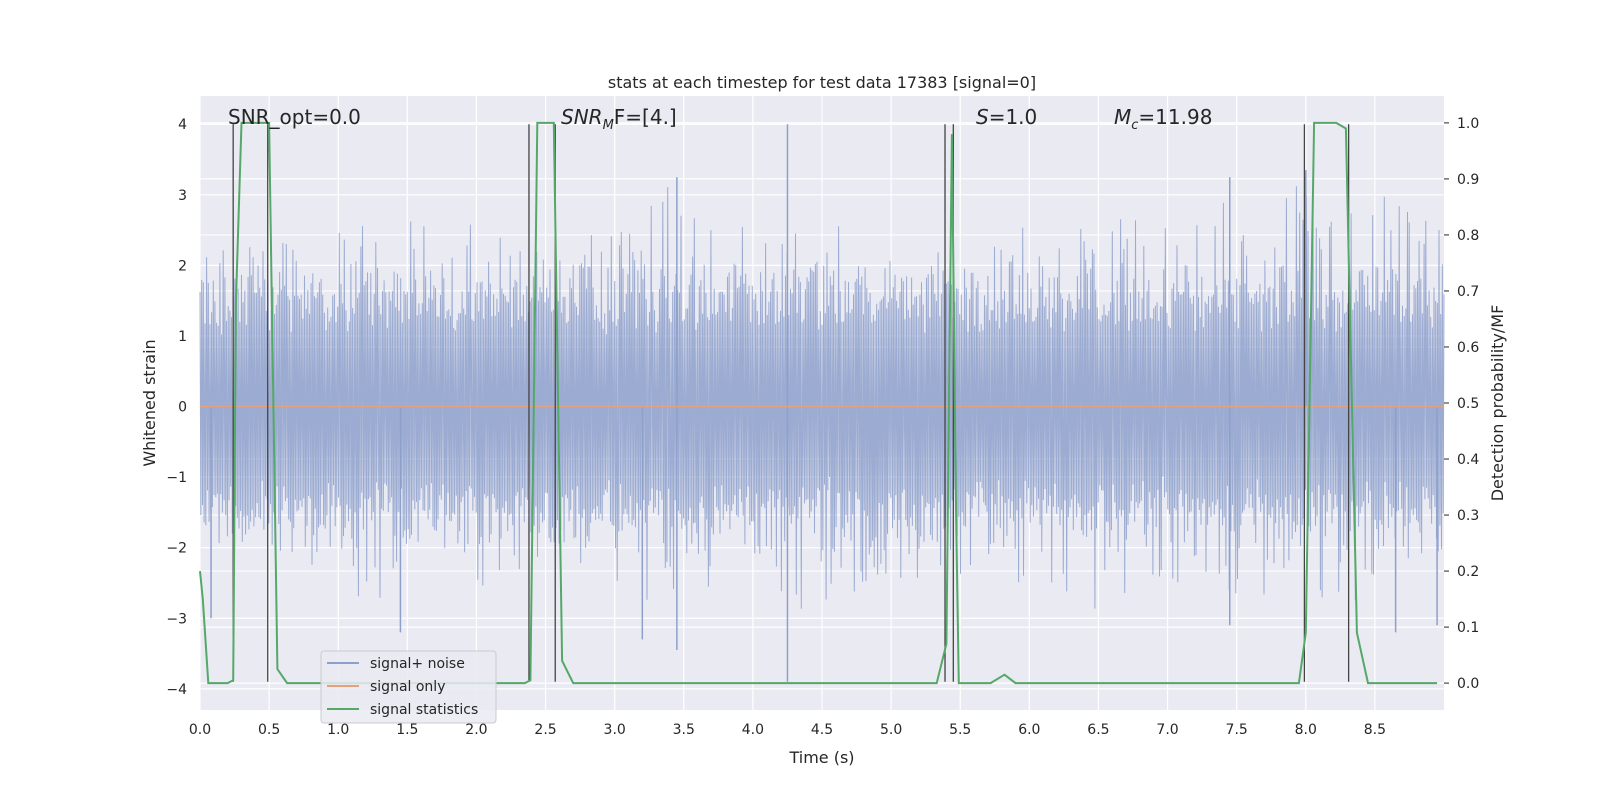 This screenshot has height=800, width=1600. Describe the element at coordinates (182, 266) in the screenshot. I see `y-tick-label: 2` at that location.